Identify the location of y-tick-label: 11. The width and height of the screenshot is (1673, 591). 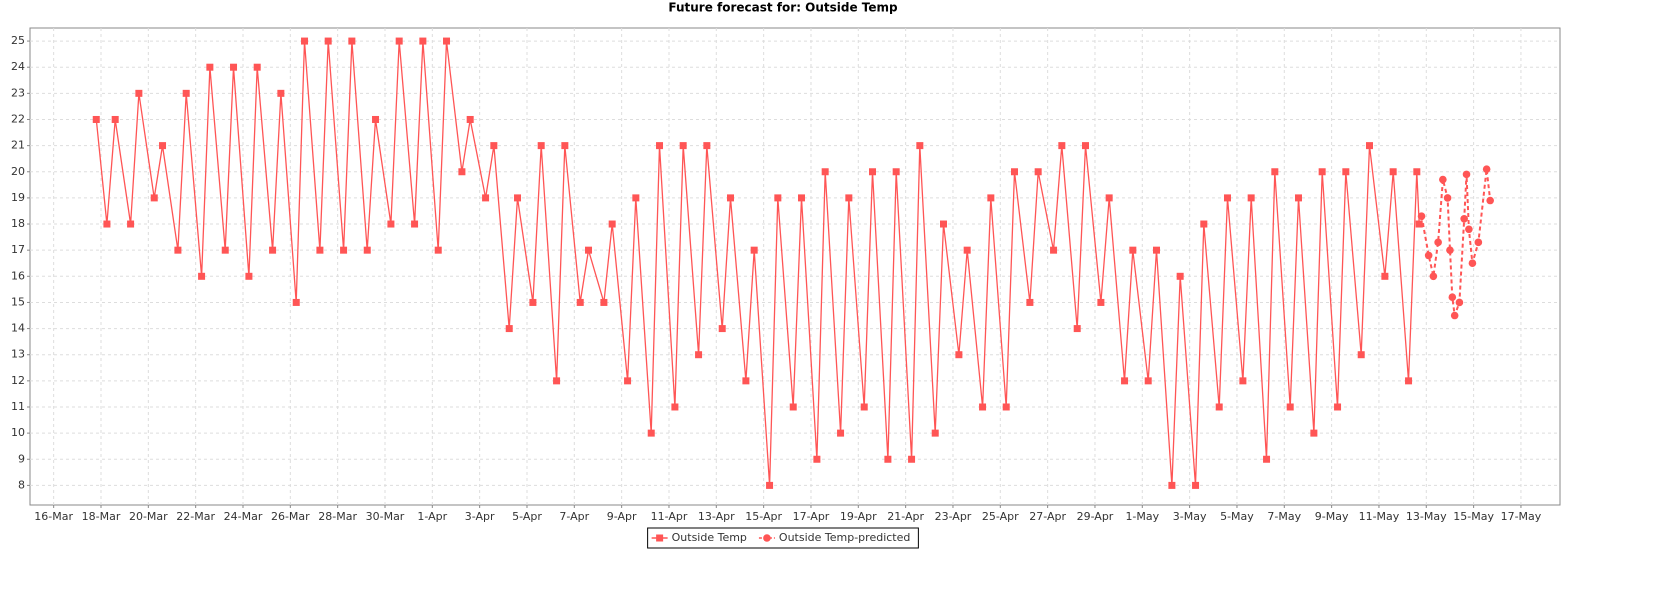
(18, 406).